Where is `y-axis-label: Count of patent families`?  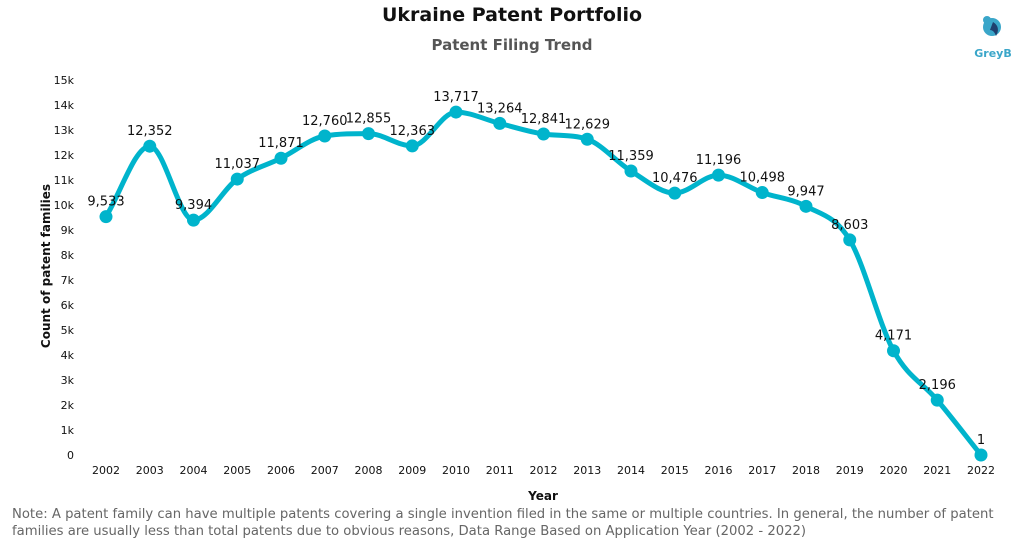 y-axis-label: Count of patent families is located at coordinates (46, 266).